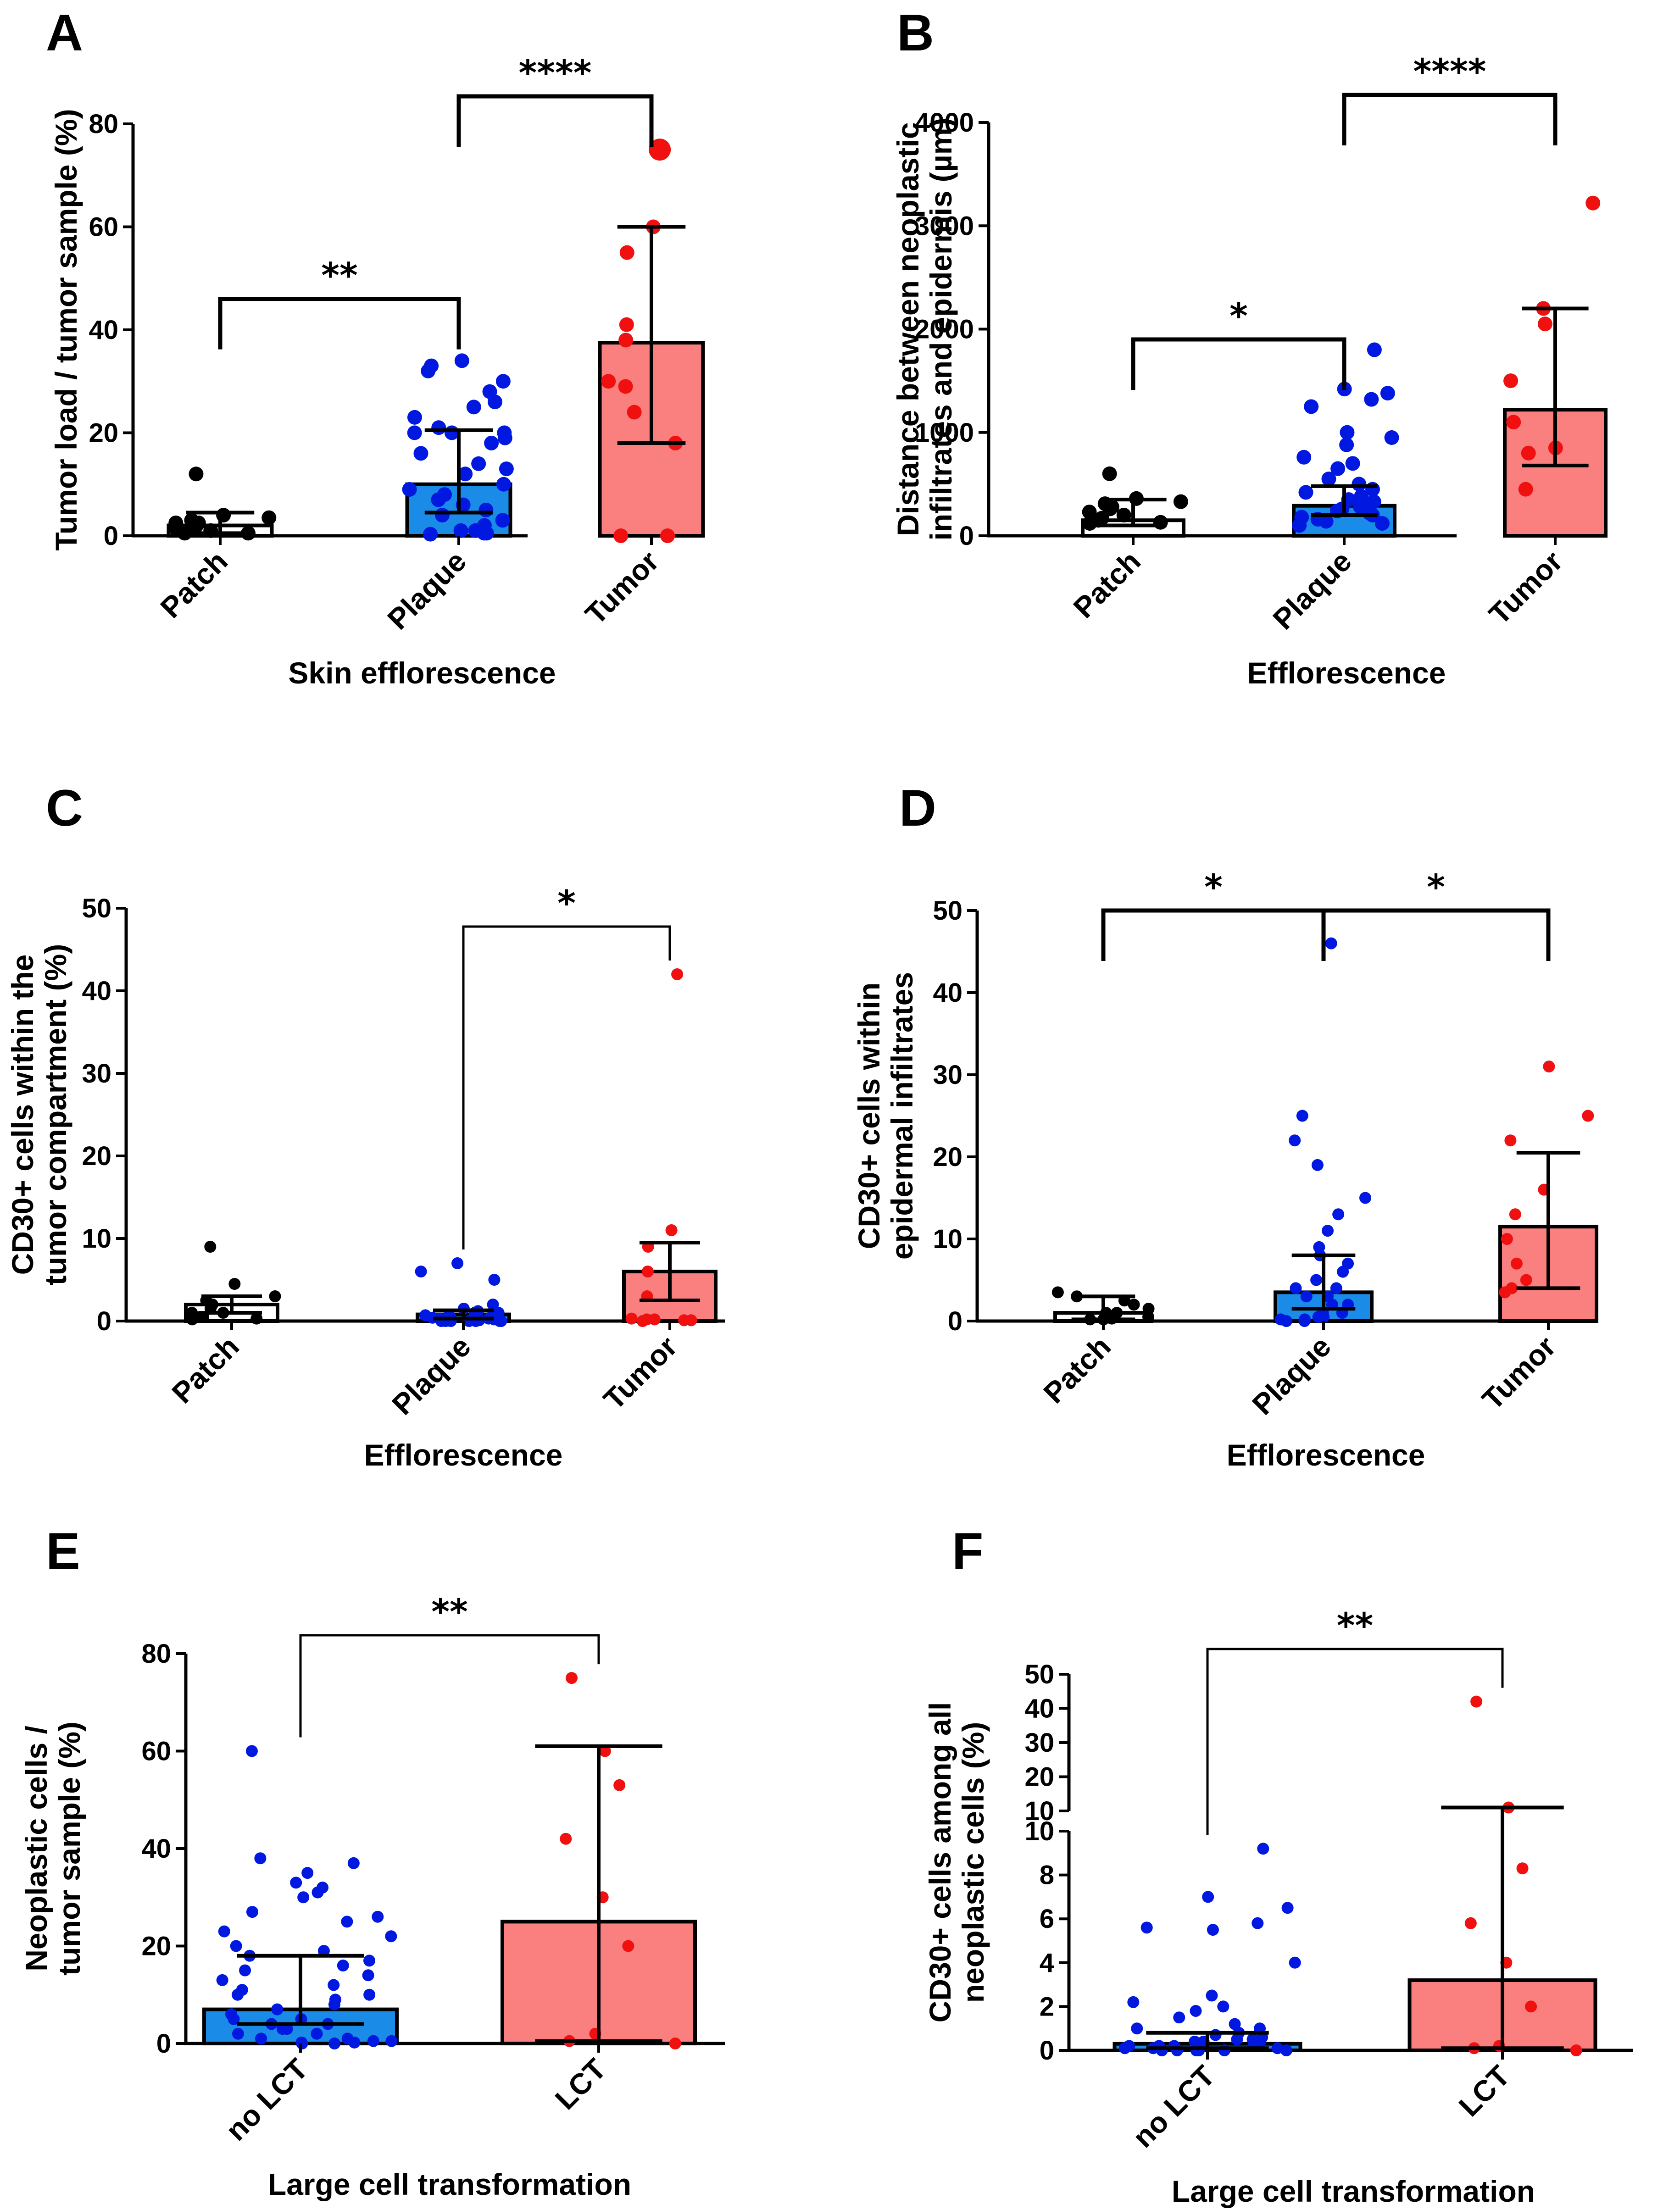 The image size is (1680, 2210). Describe the element at coordinates (1127, 545) in the screenshot. I see `bar-group-patch: Patch` at that location.